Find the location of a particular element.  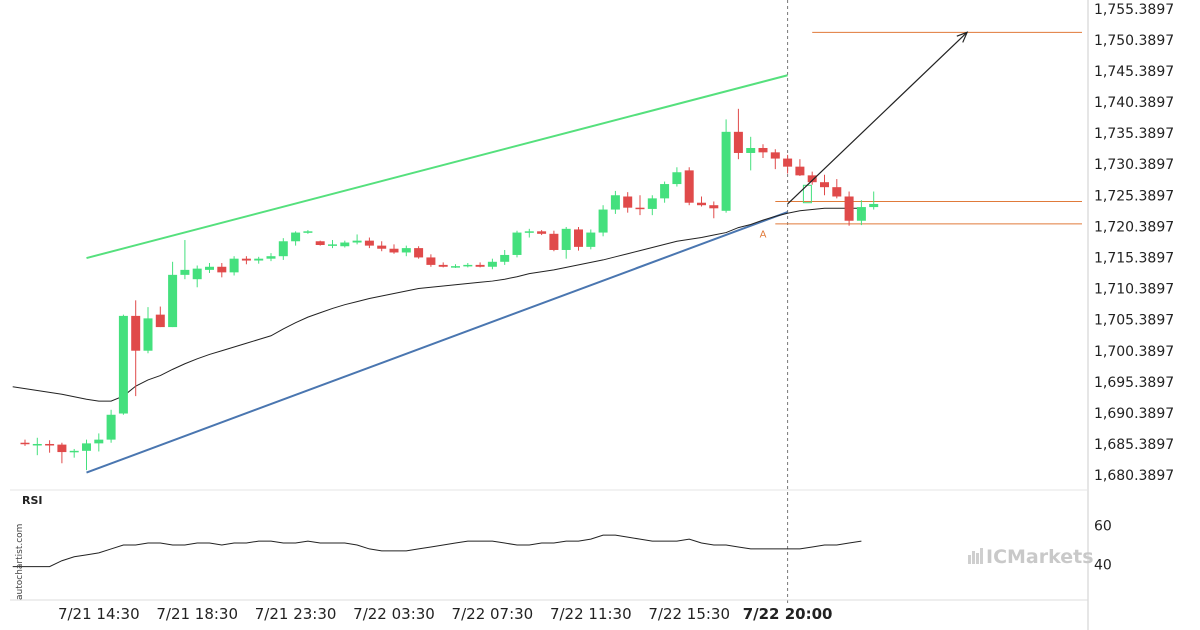

brand-logo: ICMarkets is located at coordinates (1031, 557).